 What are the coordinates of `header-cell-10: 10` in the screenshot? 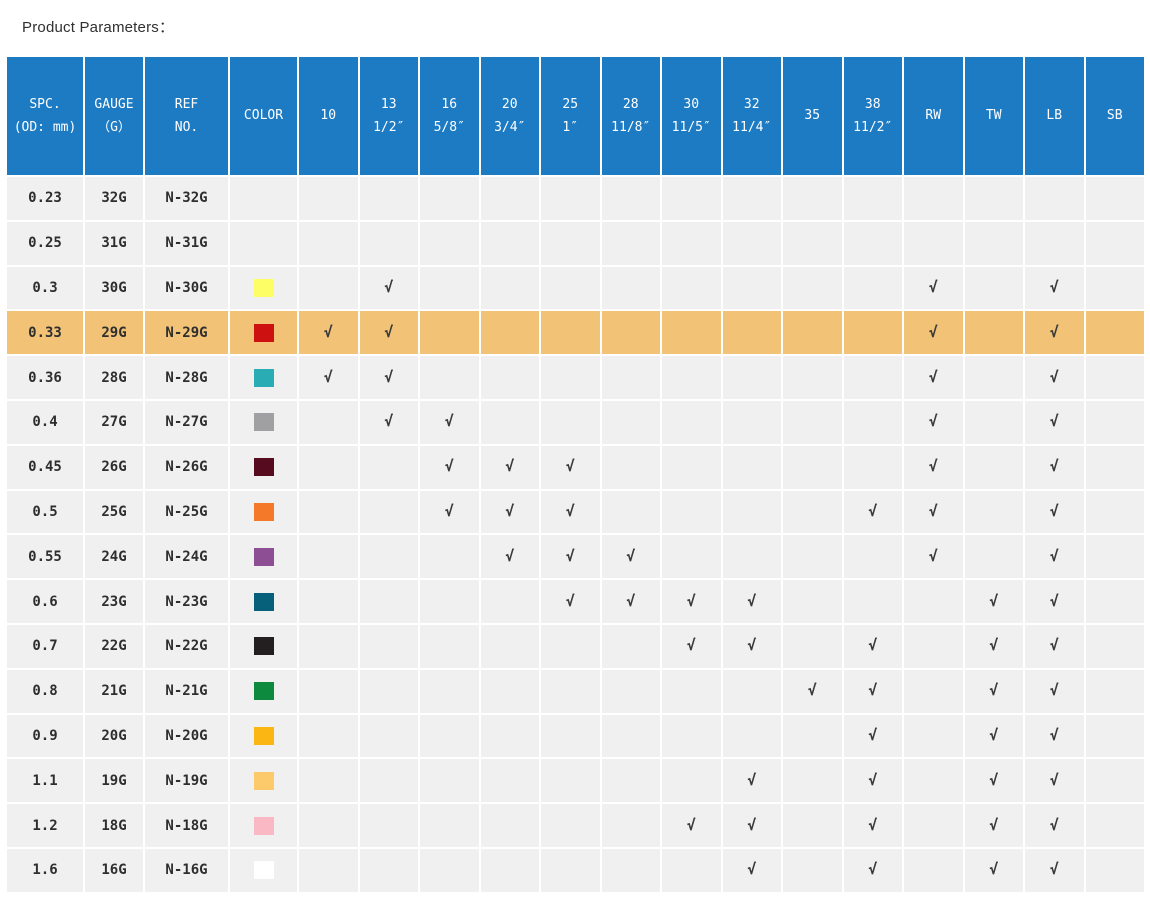 It's located at (328, 116).